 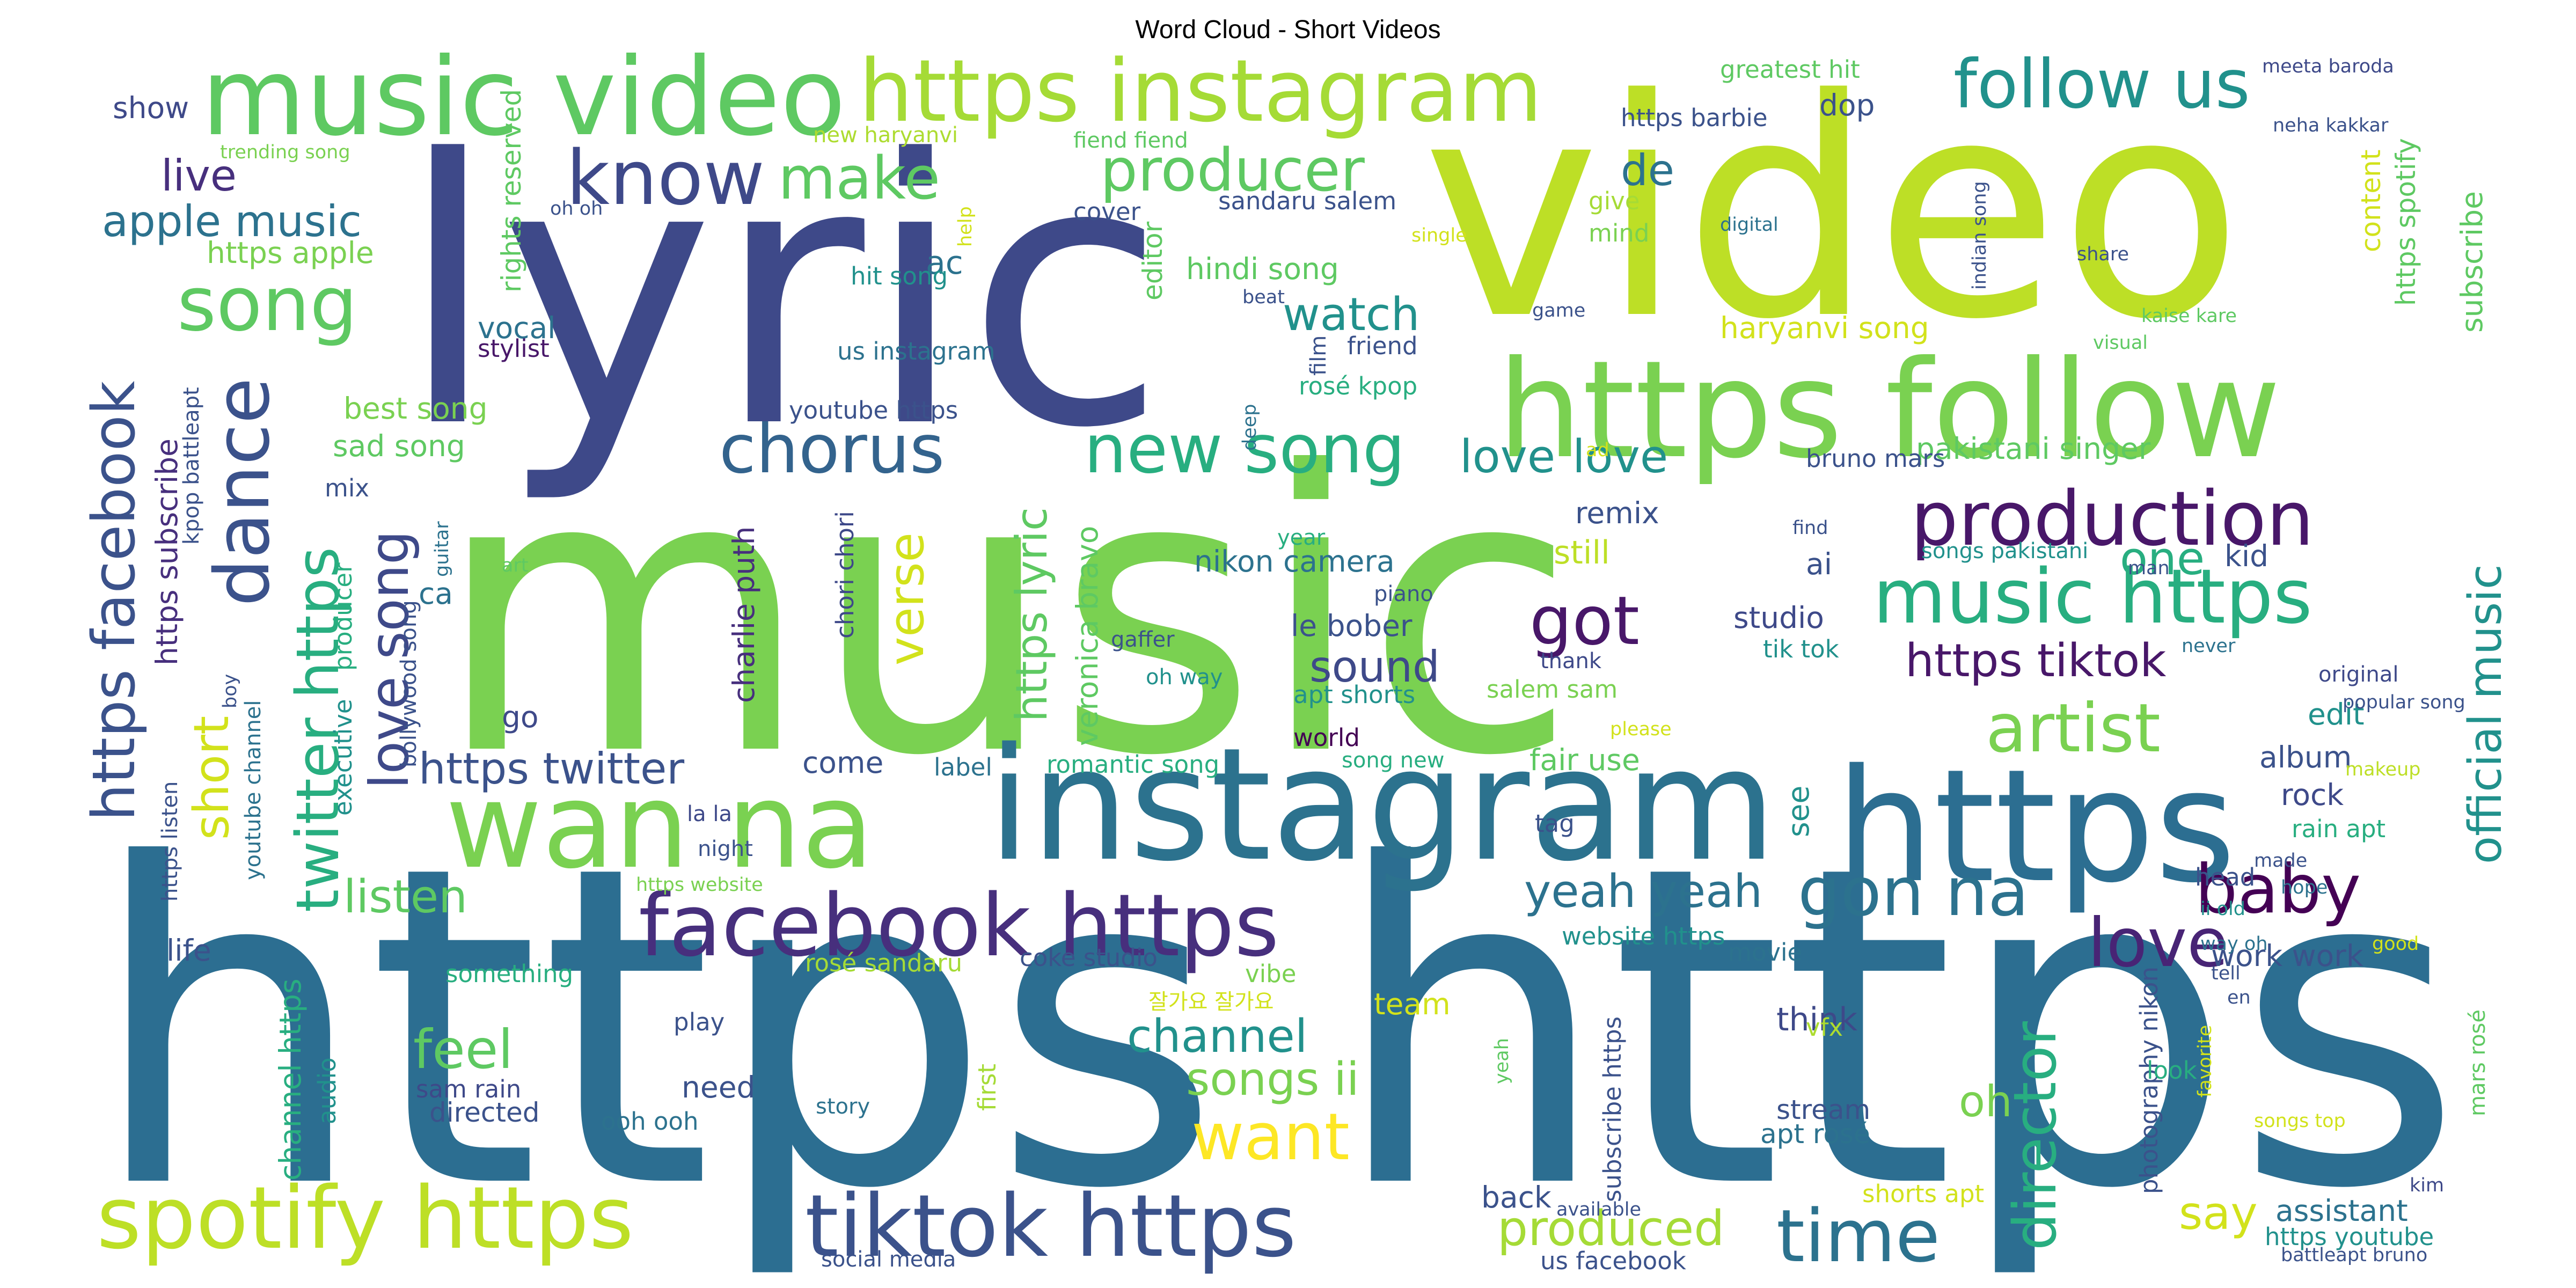 I want to click on word-https-apple-65: https apple, so click(x=290, y=253).